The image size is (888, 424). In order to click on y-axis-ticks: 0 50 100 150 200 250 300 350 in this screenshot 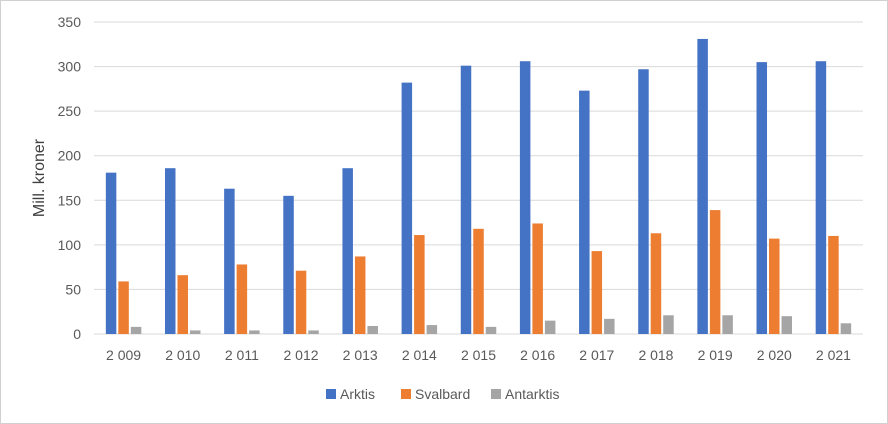, I will do `click(70, 178)`.